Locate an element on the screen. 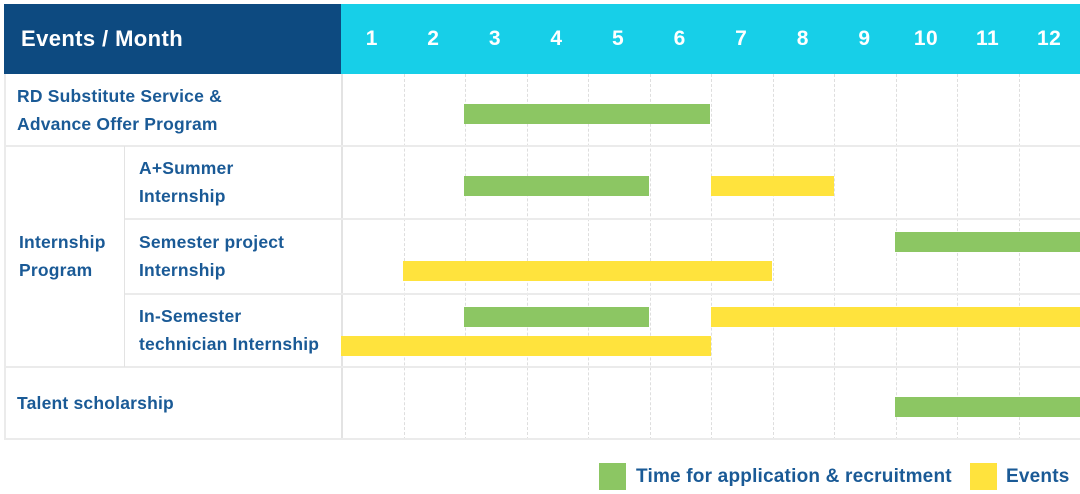  bars-row-rd-substitute is located at coordinates (710, 109).